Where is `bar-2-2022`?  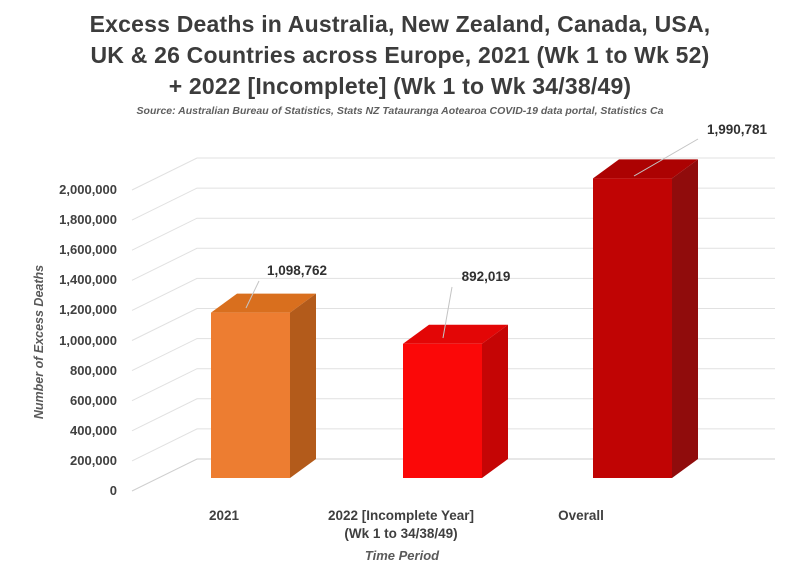
bar-2-2022 is located at coordinates (455, 401).